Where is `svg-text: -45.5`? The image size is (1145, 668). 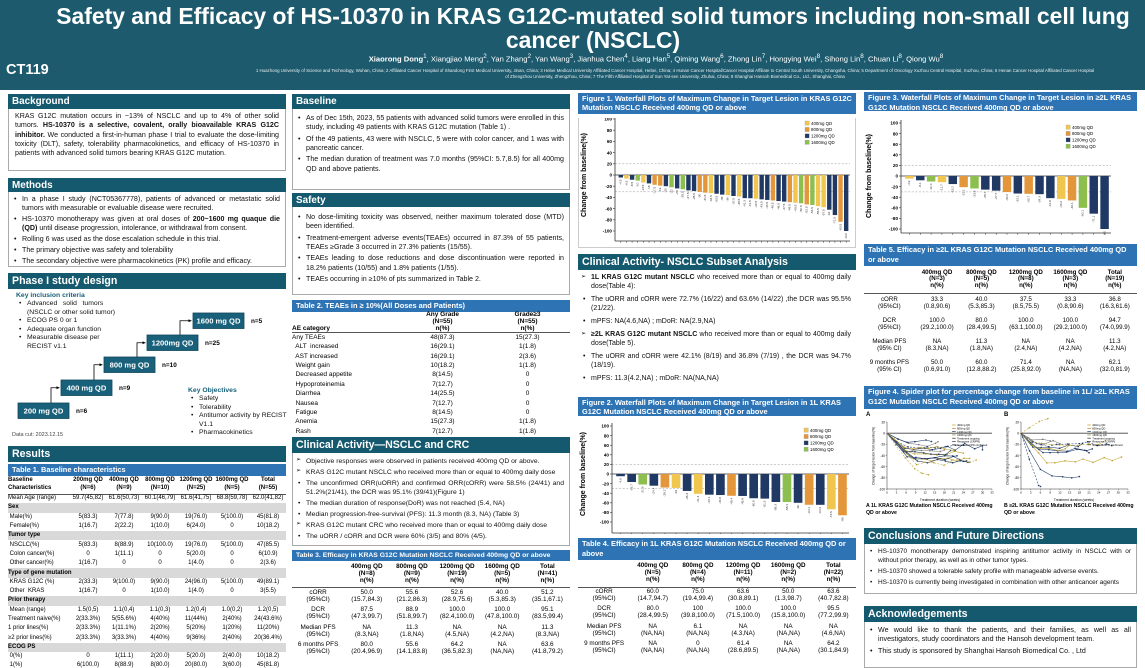 svg-text: -45.5 is located at coordinates (773, 205).